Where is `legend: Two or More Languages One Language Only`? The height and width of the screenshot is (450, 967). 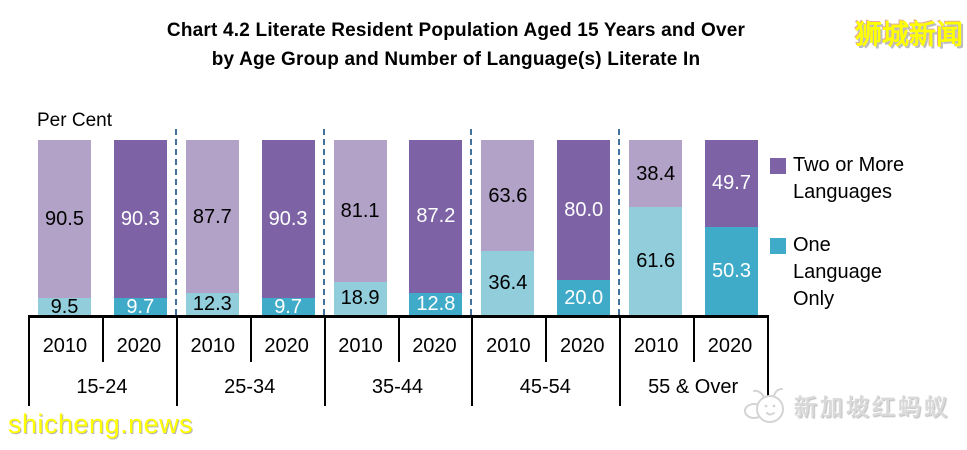 legend: Two or More Languages One Language Only is located at coordinates (841, 245).